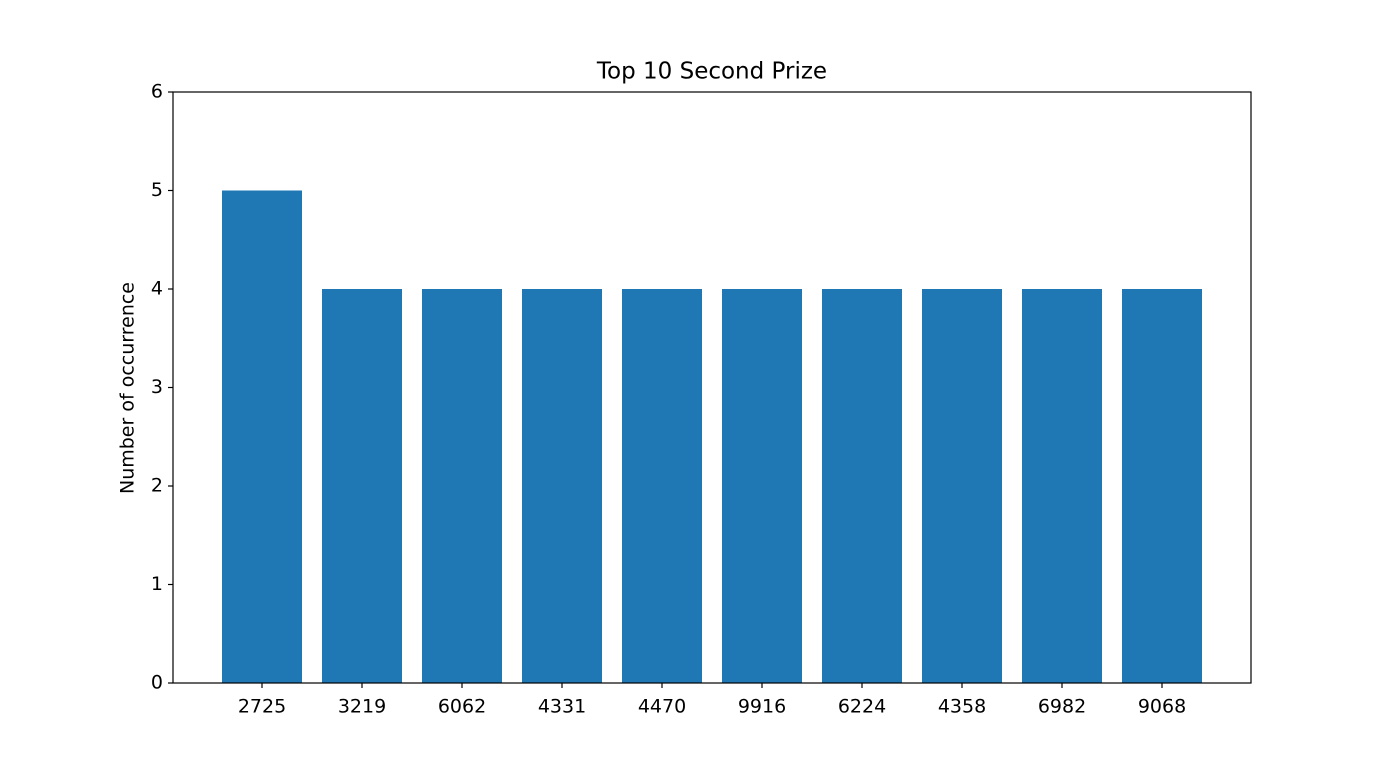 Image resolution: width=1391 pixels, height=768 pixels. Describe the element at coordinates (462, 707) in the screenshot. I see `x-tick-label: 6062` at that location.